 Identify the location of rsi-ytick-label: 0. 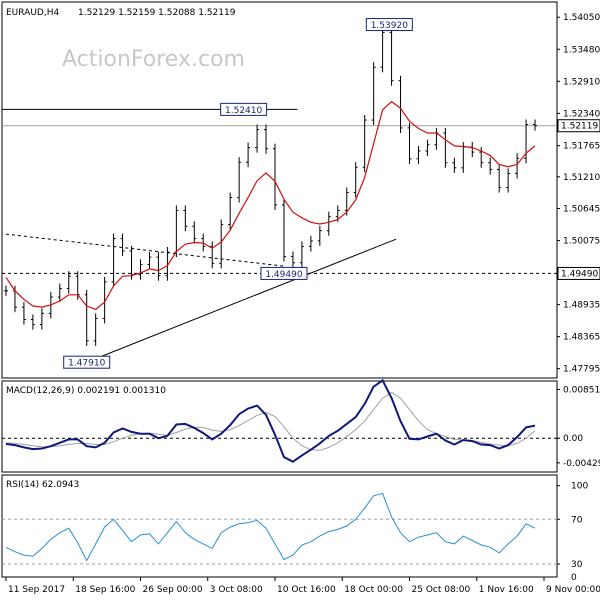
(574, 578).